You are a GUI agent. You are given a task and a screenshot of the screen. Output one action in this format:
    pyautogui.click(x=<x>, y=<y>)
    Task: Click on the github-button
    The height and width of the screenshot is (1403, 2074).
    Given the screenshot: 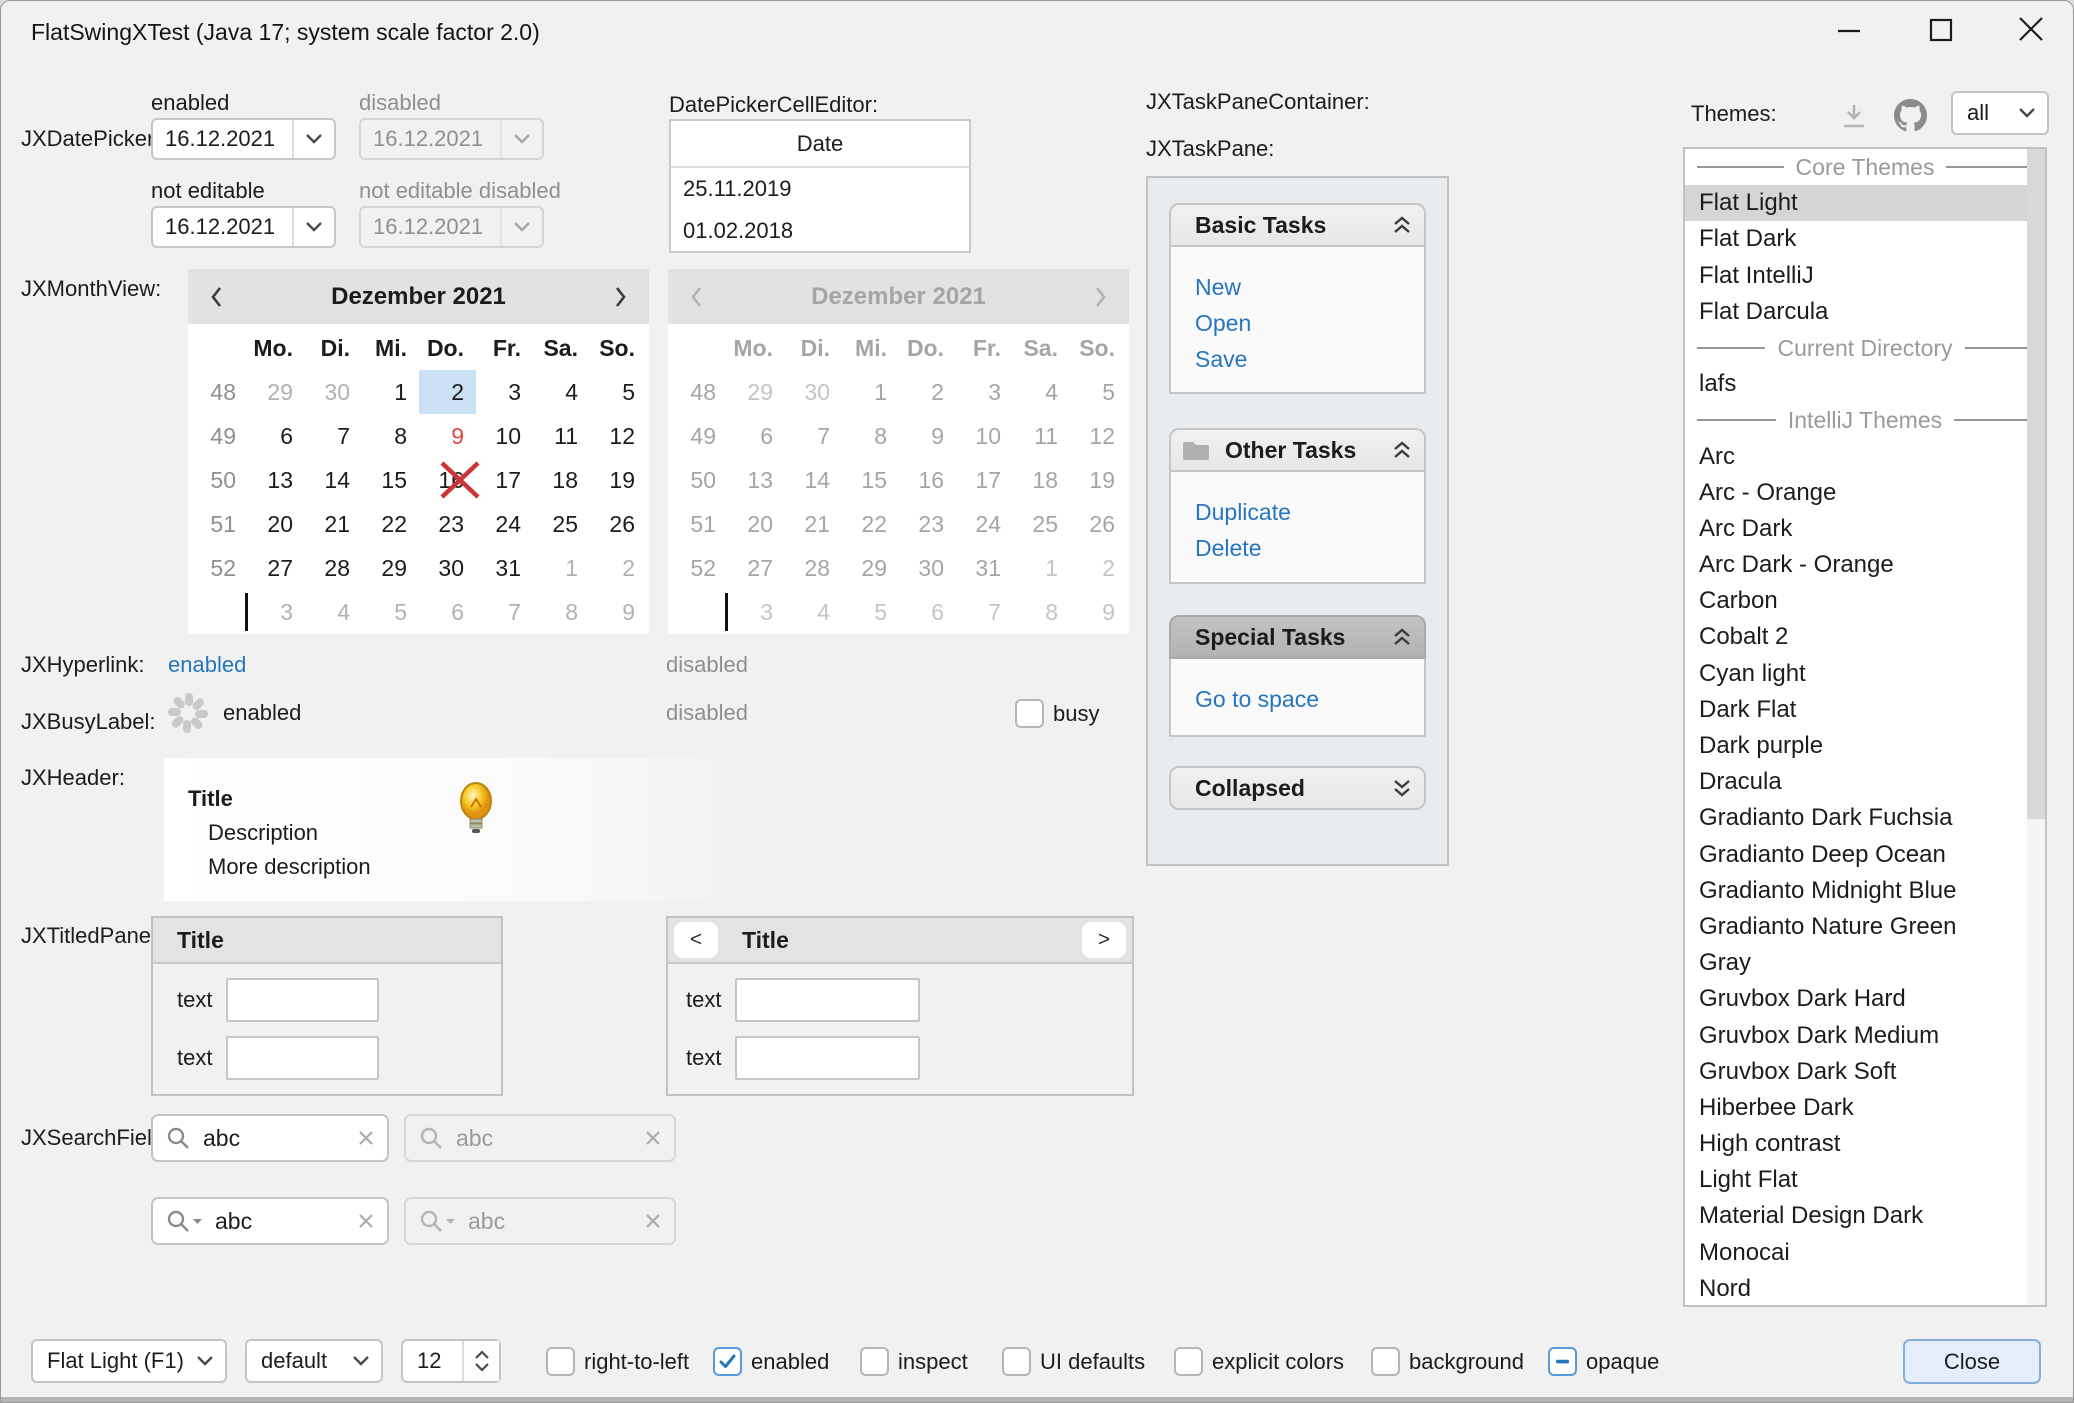 What is the action you would take?
    pyautogui.click(x=1910, y=118)
    